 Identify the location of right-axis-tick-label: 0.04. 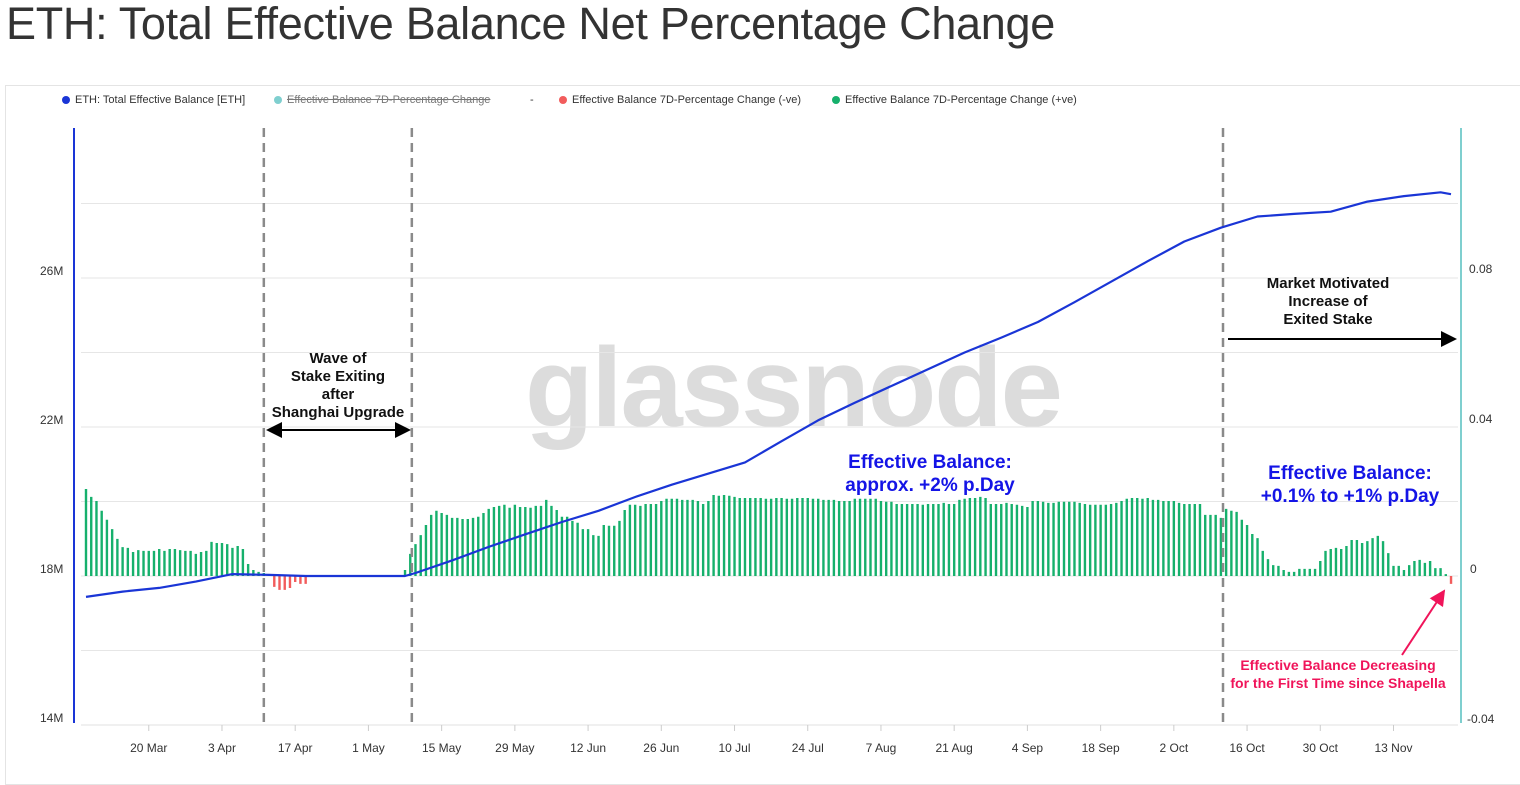
(1480, 419).